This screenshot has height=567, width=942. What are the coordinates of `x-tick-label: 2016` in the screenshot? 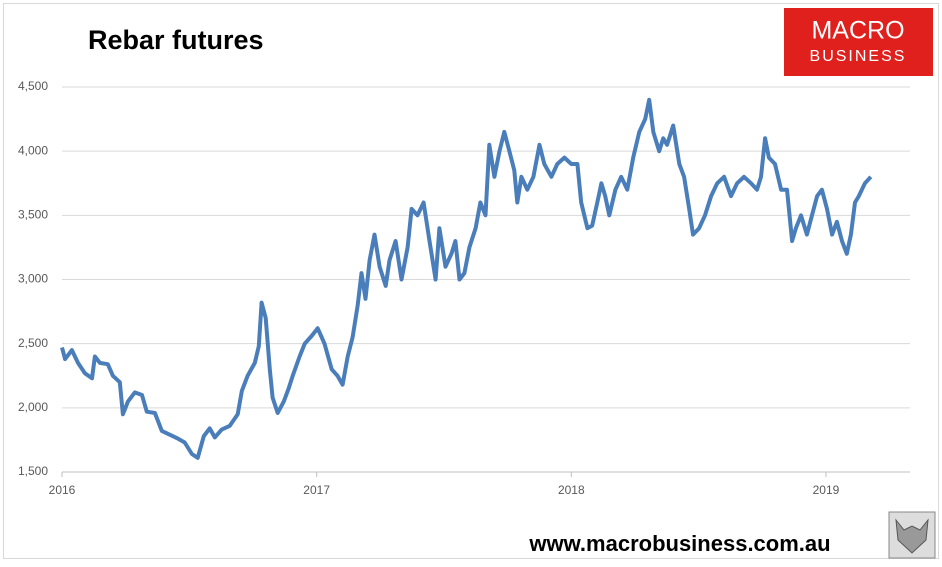 It's located at (62, 490).